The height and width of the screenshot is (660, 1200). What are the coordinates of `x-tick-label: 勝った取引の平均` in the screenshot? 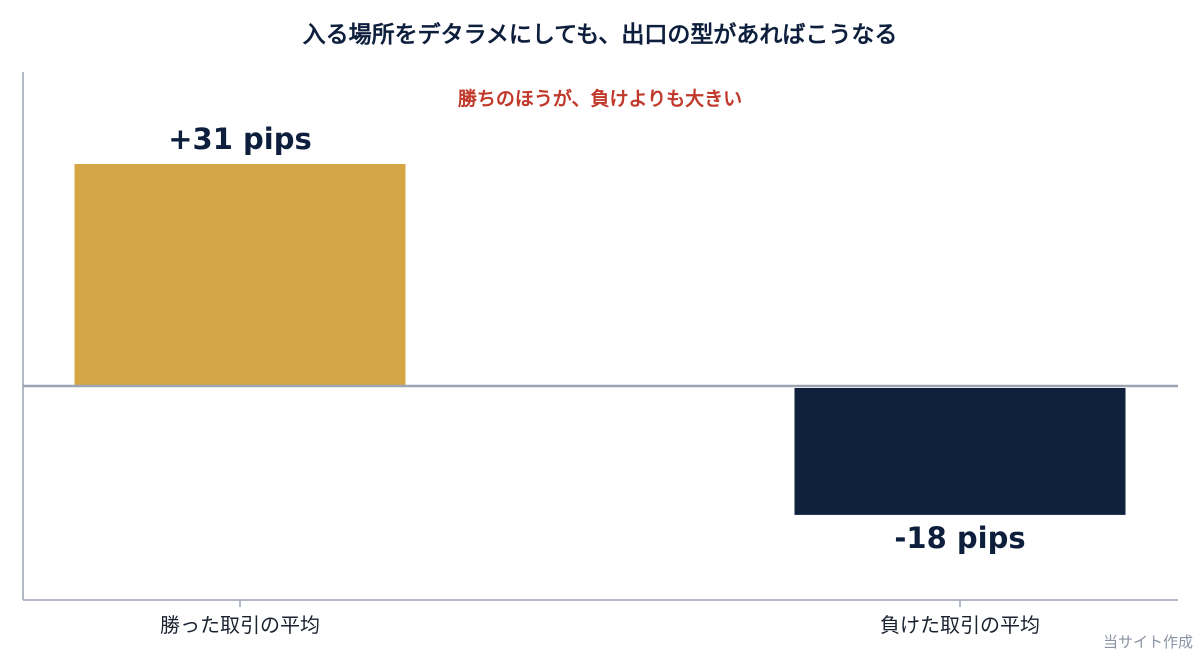 It's located at (240, 625).